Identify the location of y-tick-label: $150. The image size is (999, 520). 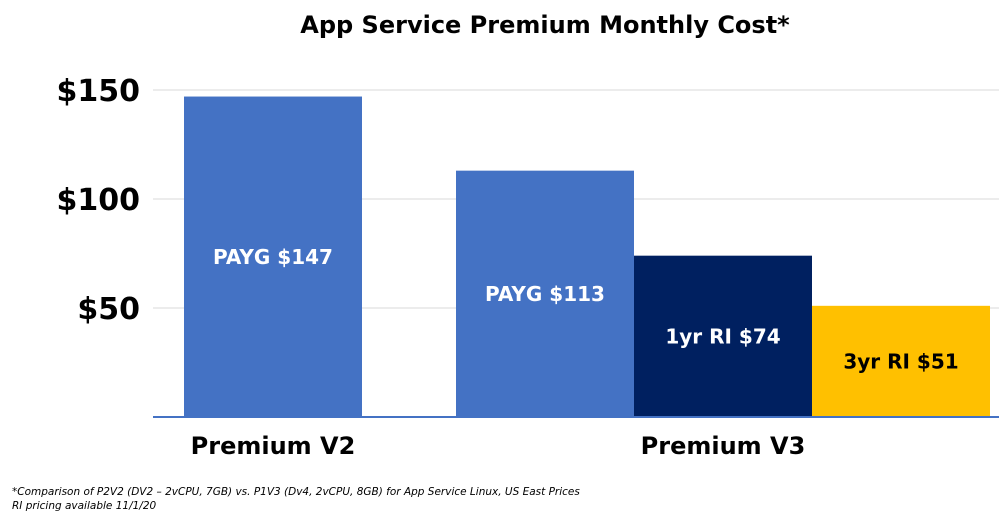
(99, 91).